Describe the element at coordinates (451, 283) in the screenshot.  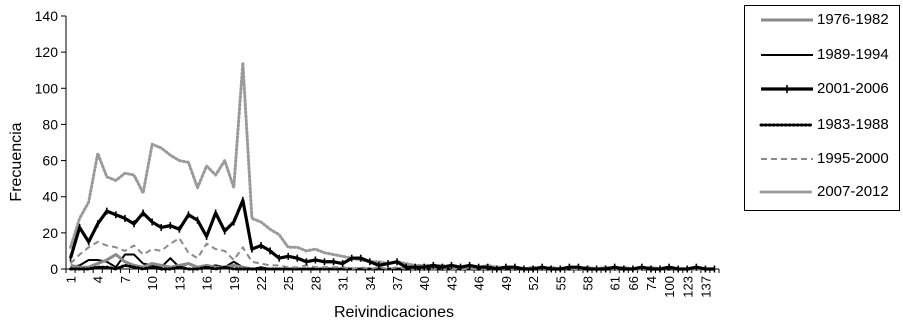
I see `x-tick-label: 43` at that location.